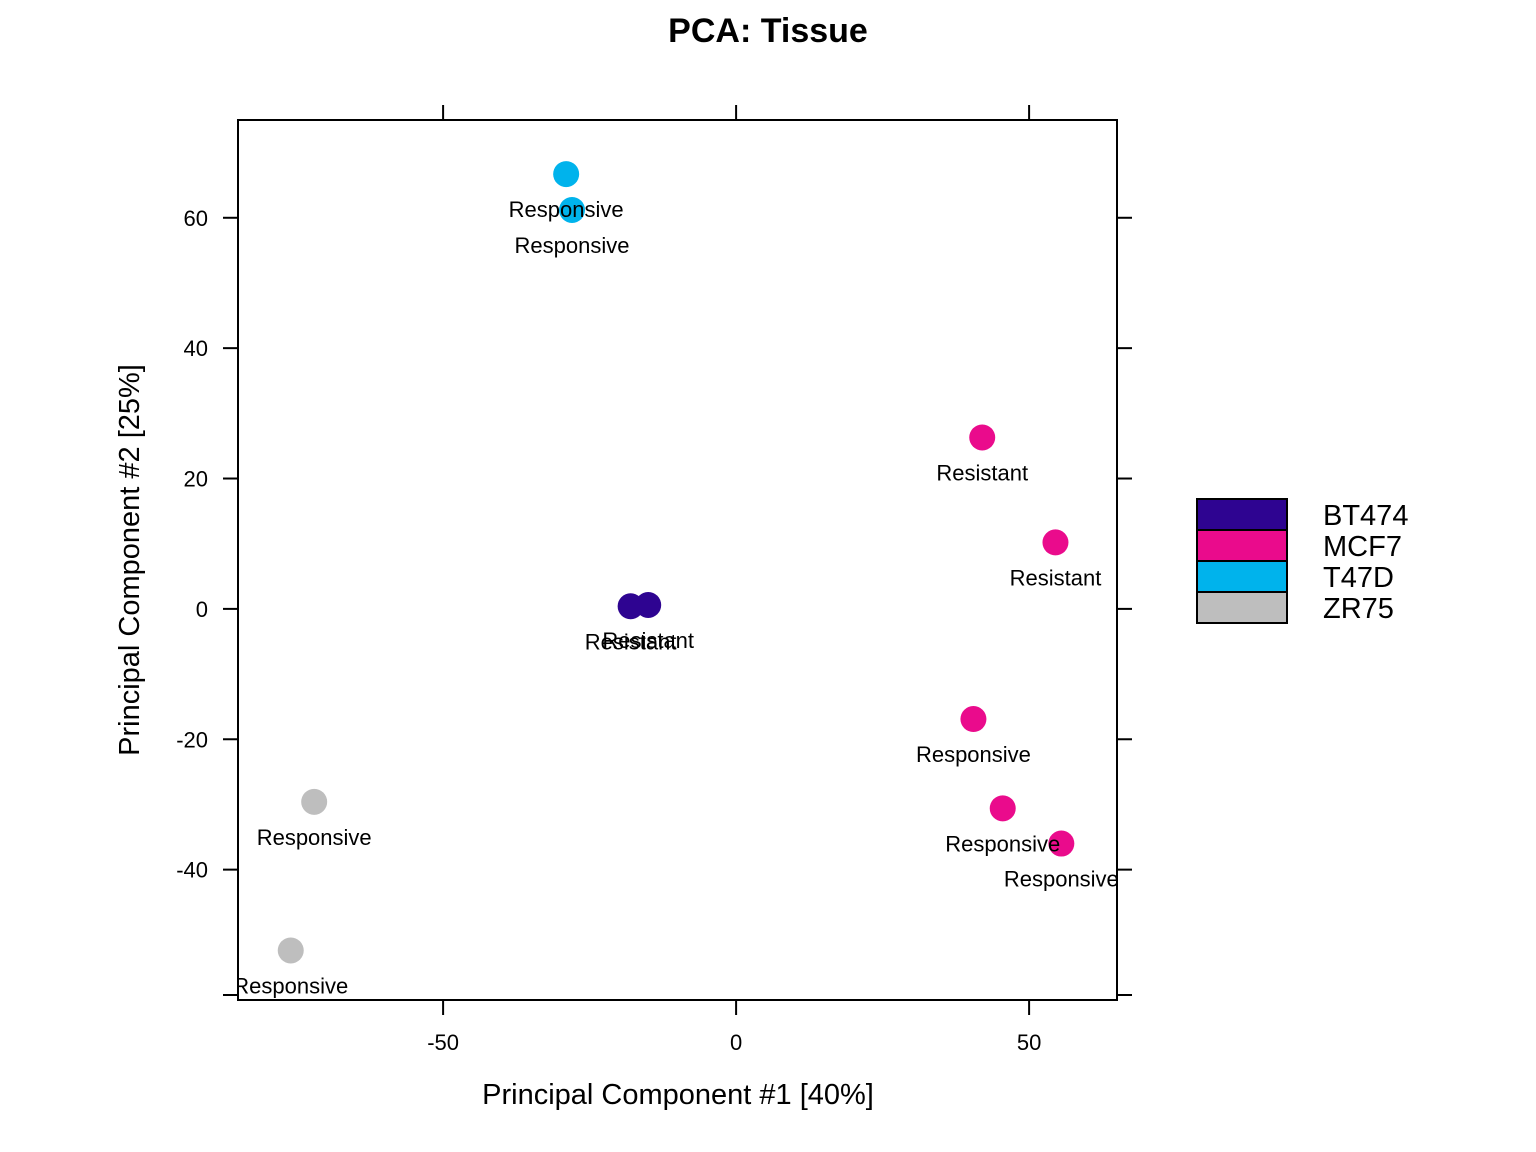 The width and height of the screenshot is (1536, 1152). Describe the element at coordinates (1242, 545) in the screenshot. I see `legend-swatch-mcf7` at that location.